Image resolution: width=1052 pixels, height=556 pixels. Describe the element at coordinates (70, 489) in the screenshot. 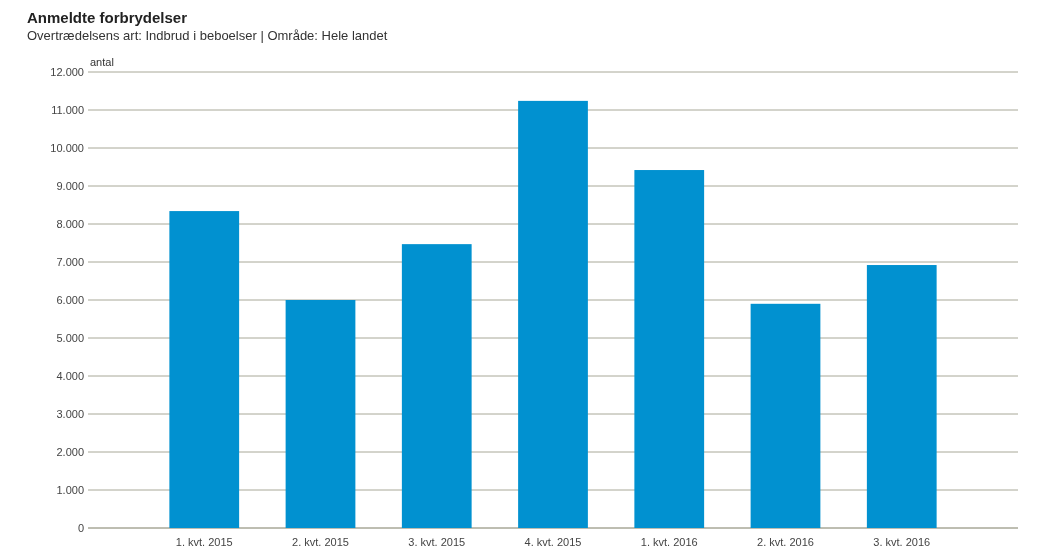

I see `y-tick-label: 1.000` at that location.